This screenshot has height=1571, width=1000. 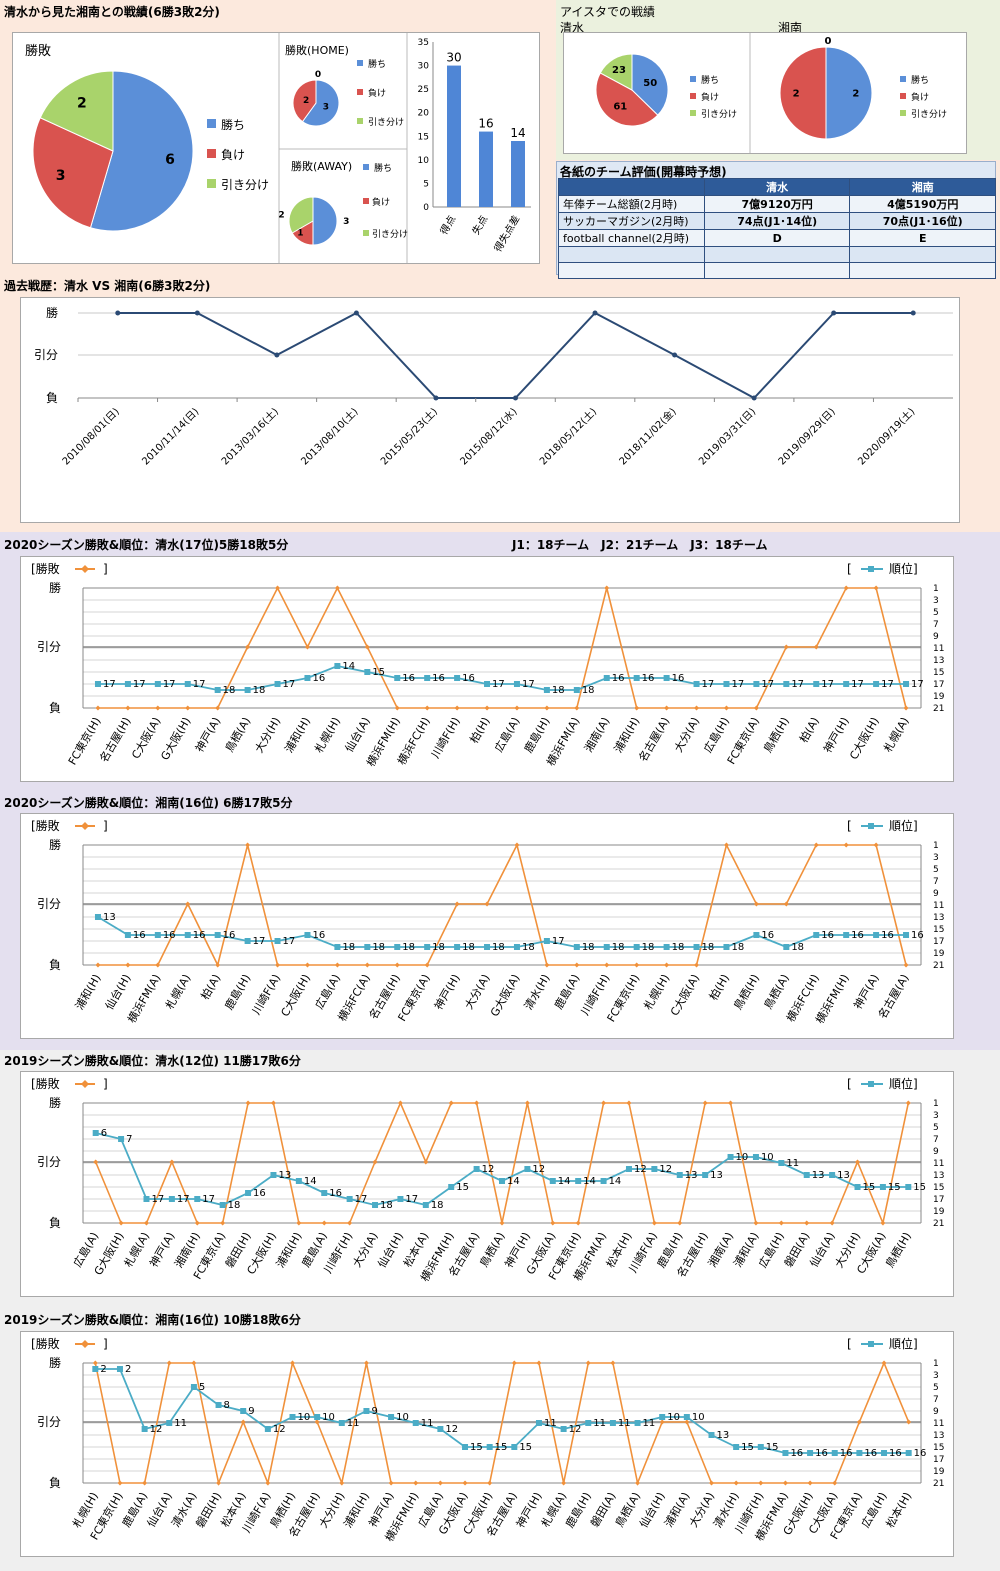 What do you see at coordinates (103, 1369) in the screenshot?
I see `rank-point-label: 2` at bounding box center [103, 1369].